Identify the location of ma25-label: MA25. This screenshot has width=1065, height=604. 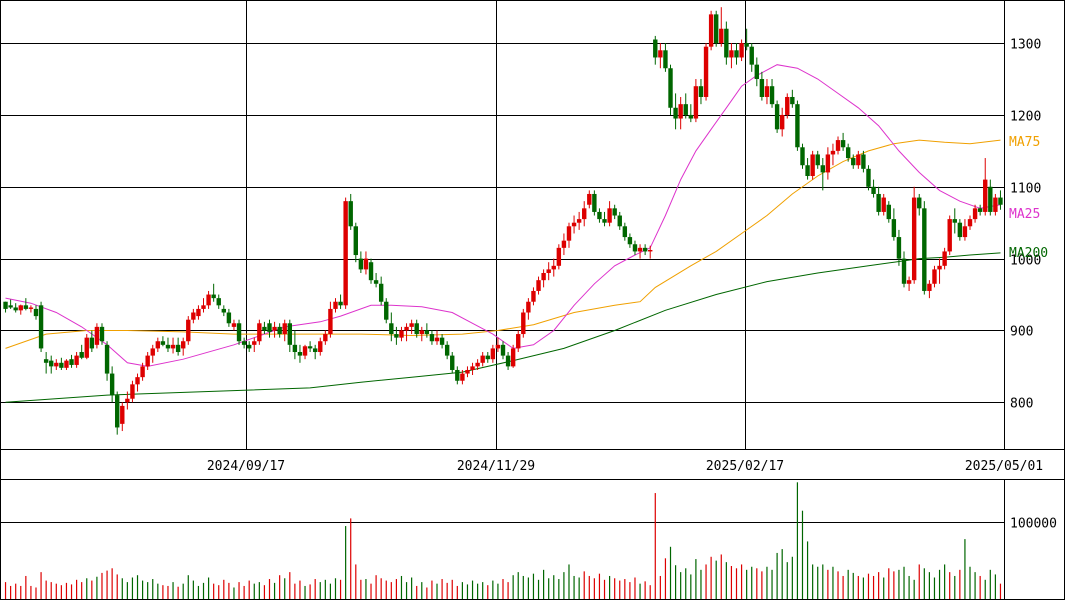
(1024, 214).